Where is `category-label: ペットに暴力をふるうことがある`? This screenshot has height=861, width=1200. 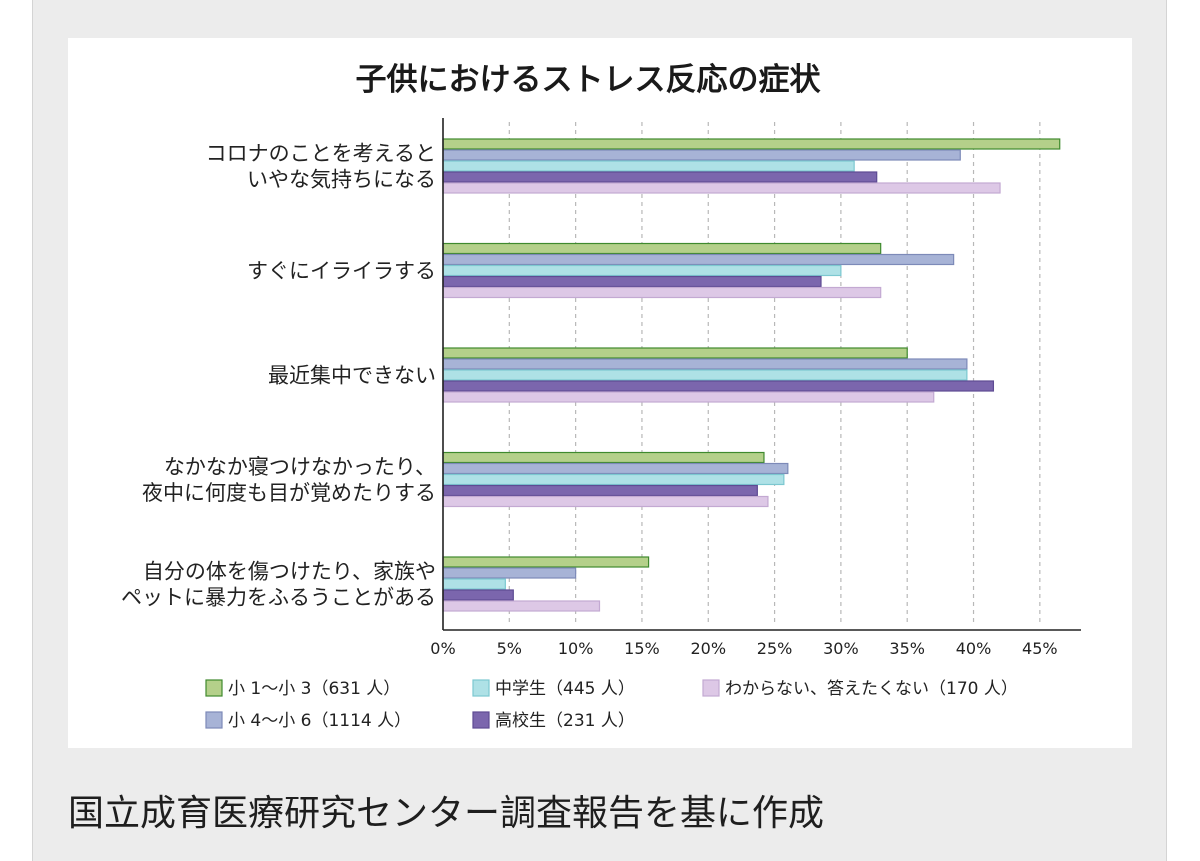
category-label: ペットに暴力をふるうことがある is located at coordinates (278, 598).